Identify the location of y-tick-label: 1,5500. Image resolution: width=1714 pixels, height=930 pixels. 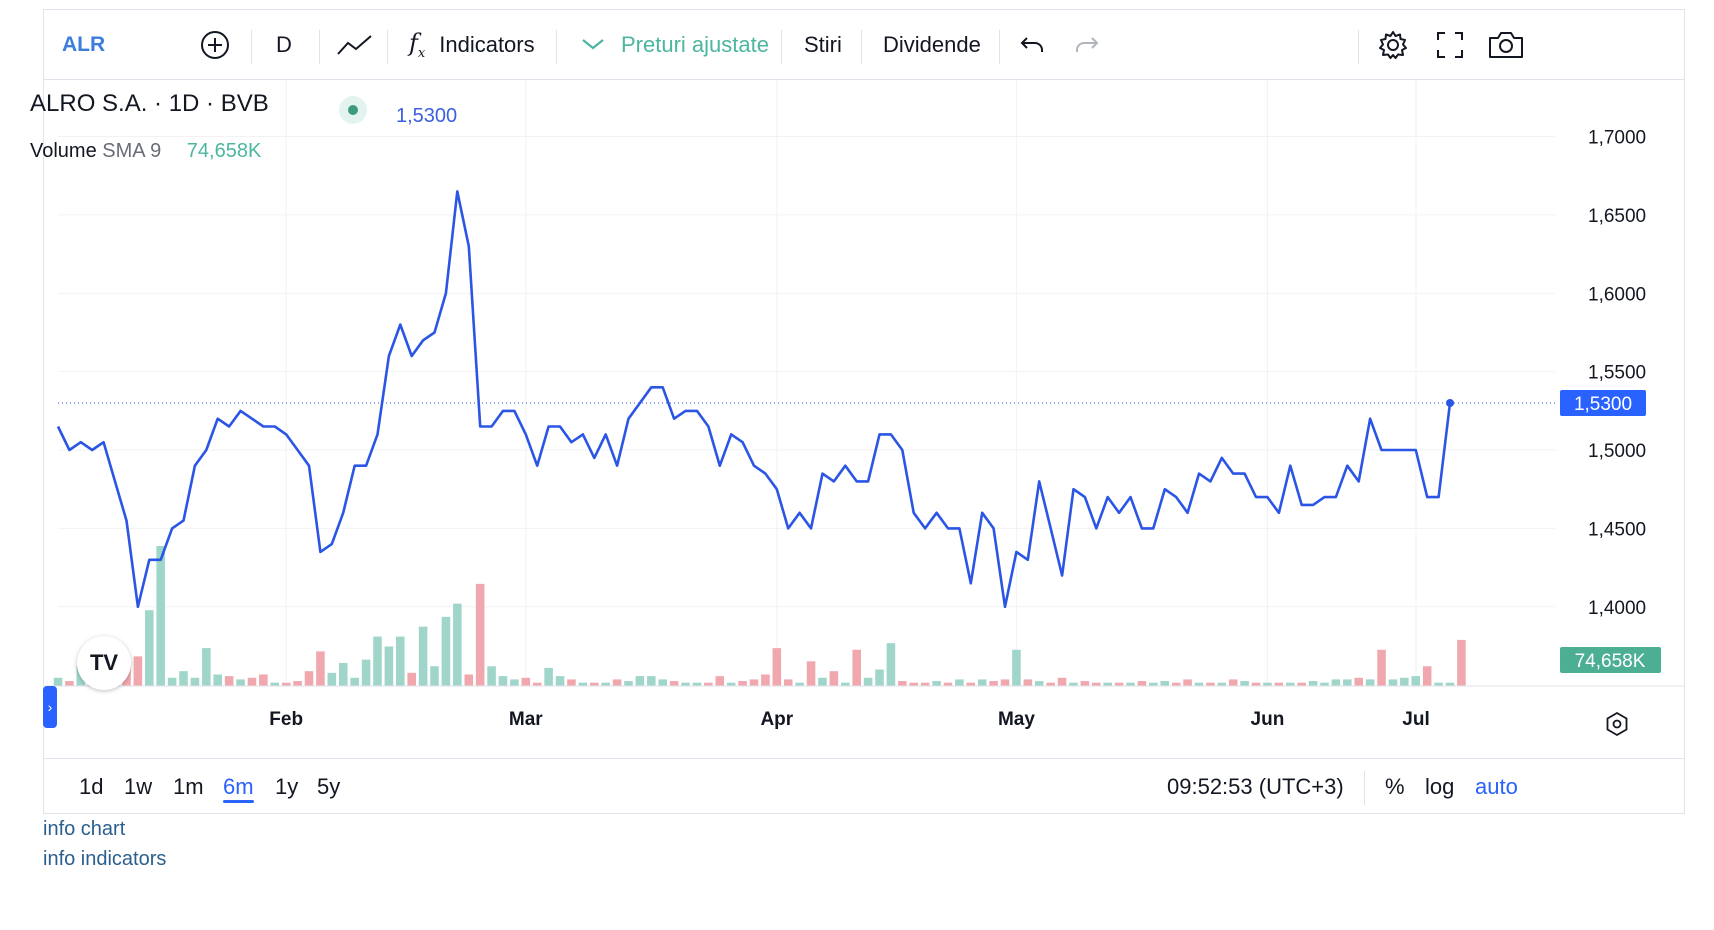
(1617, 373).